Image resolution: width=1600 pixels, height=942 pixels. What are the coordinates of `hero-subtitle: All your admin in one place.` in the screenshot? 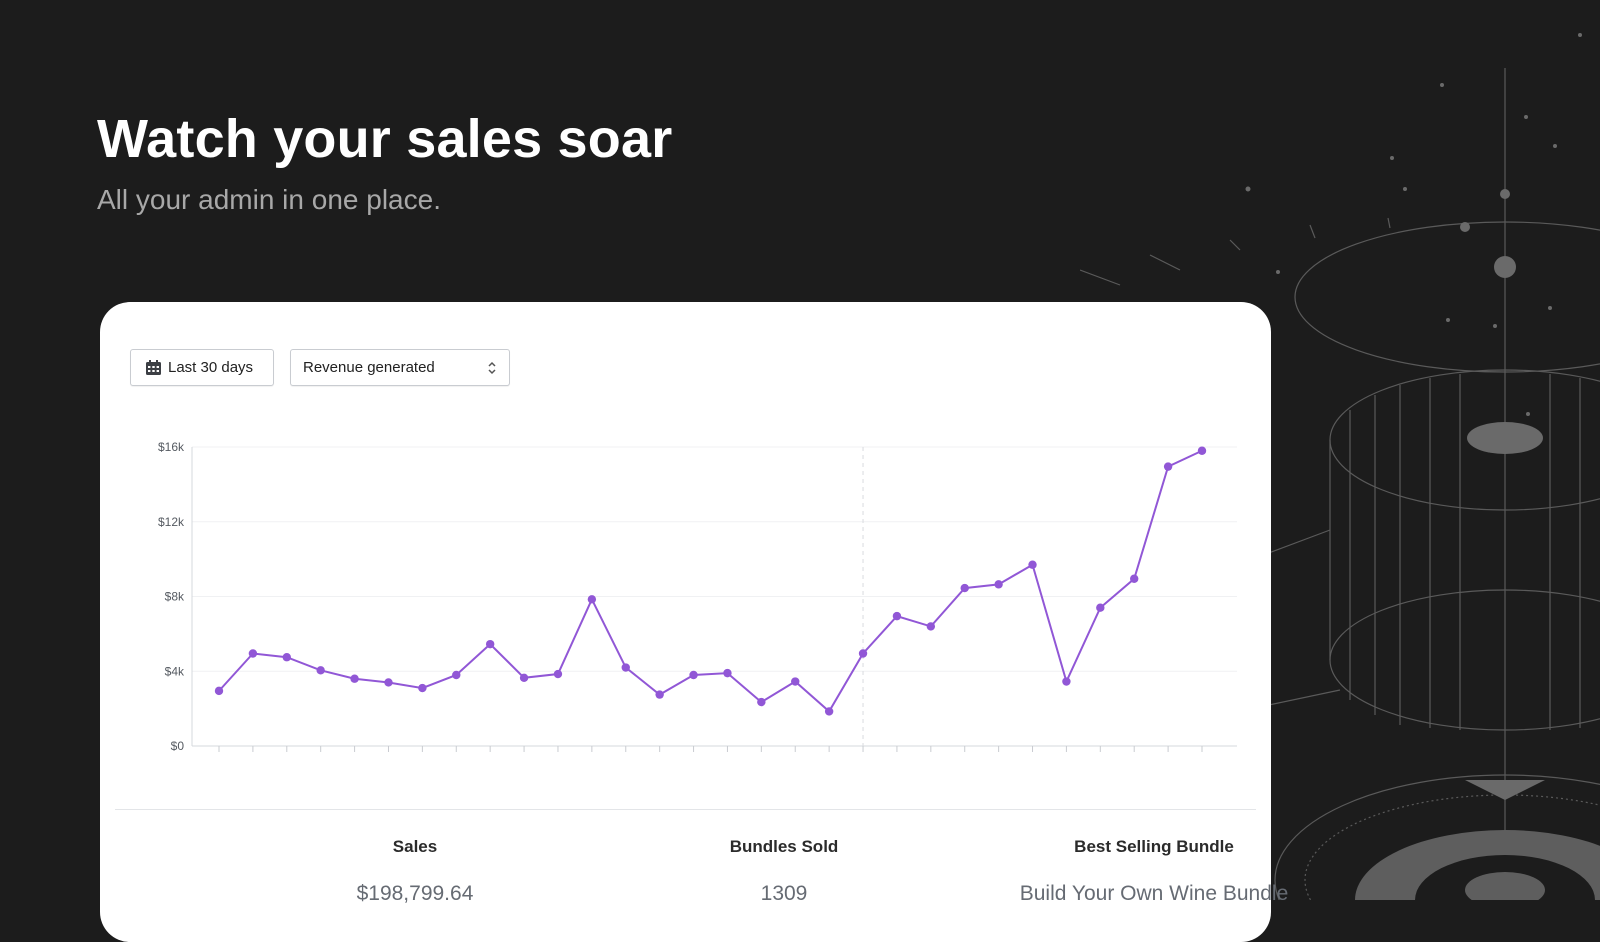 It's located at (269, 199).